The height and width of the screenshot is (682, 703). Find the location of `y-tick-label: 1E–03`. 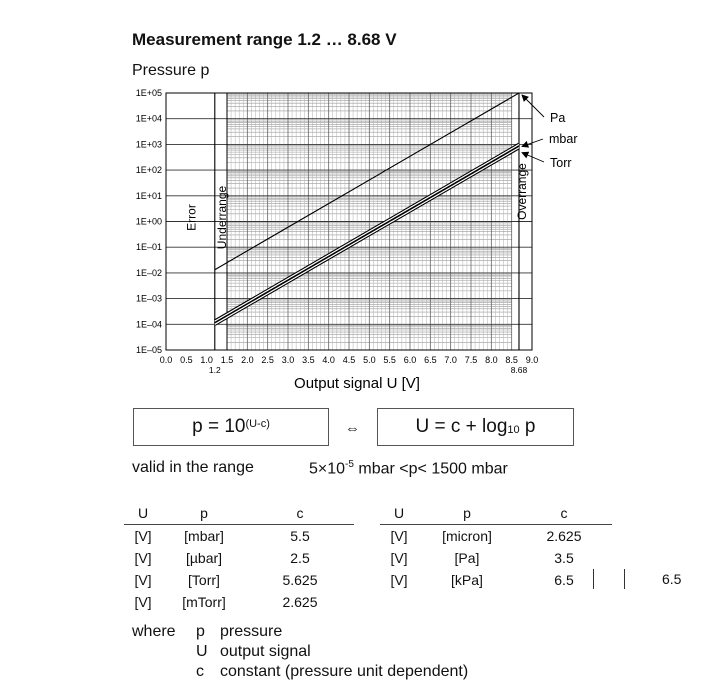

y-tick-label: 1E–03 is located at coordinates (149, 299).